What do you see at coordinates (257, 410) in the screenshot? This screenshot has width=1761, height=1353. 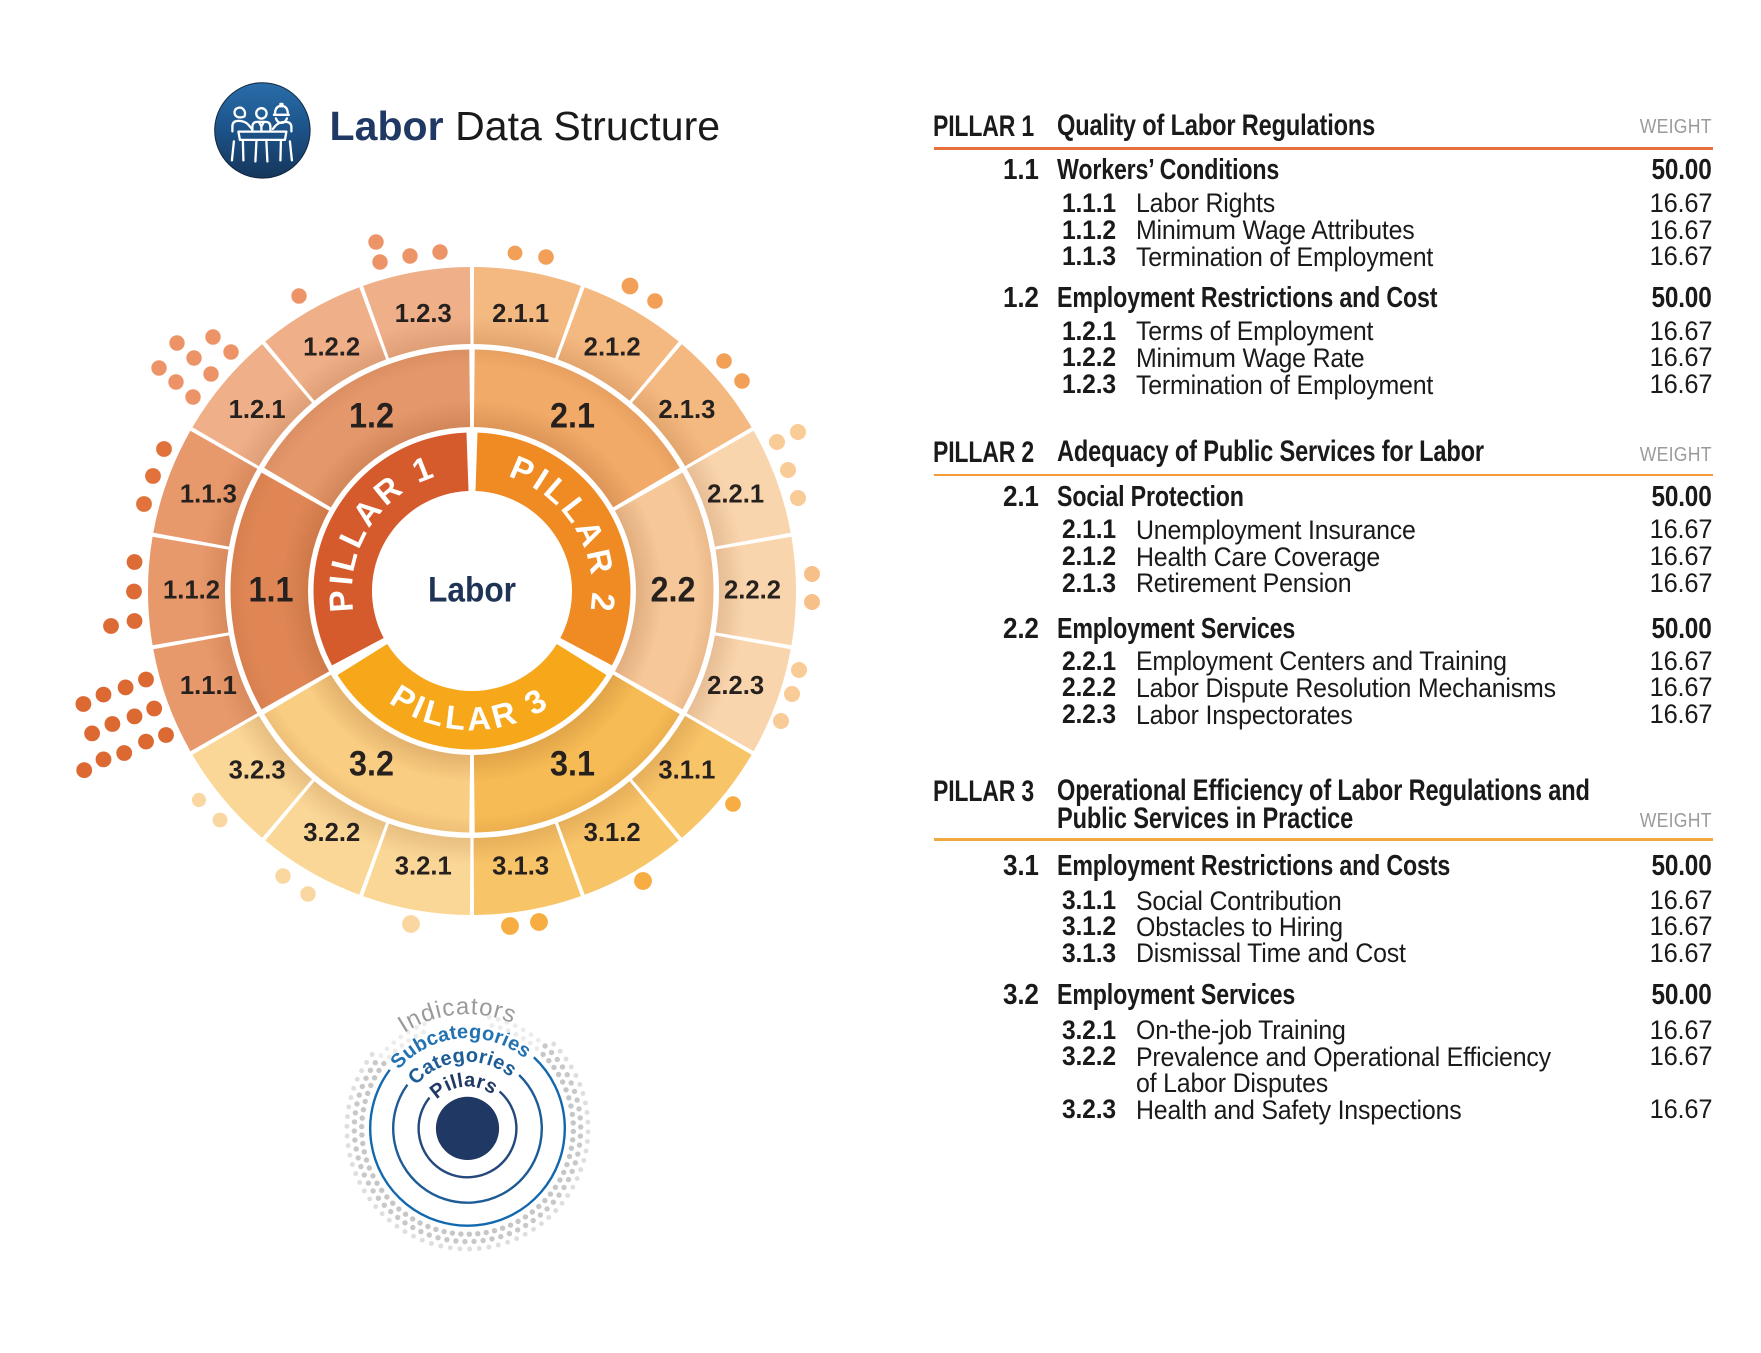 I see `svg-text: 1.2.1` at bounding box center [257, 410].